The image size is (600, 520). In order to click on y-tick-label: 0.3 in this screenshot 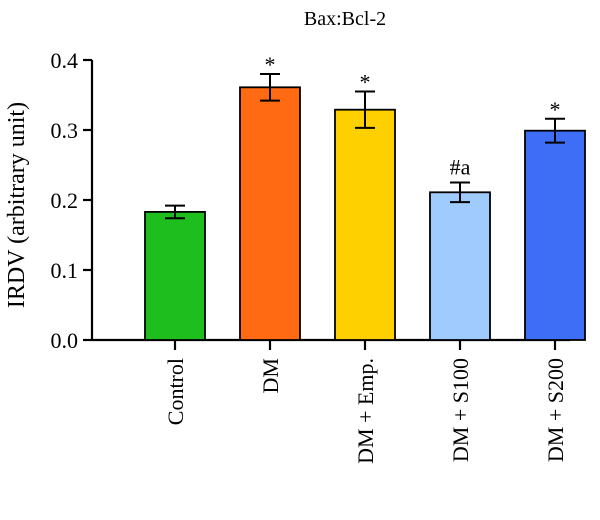, I will do `click(65, 130)`.